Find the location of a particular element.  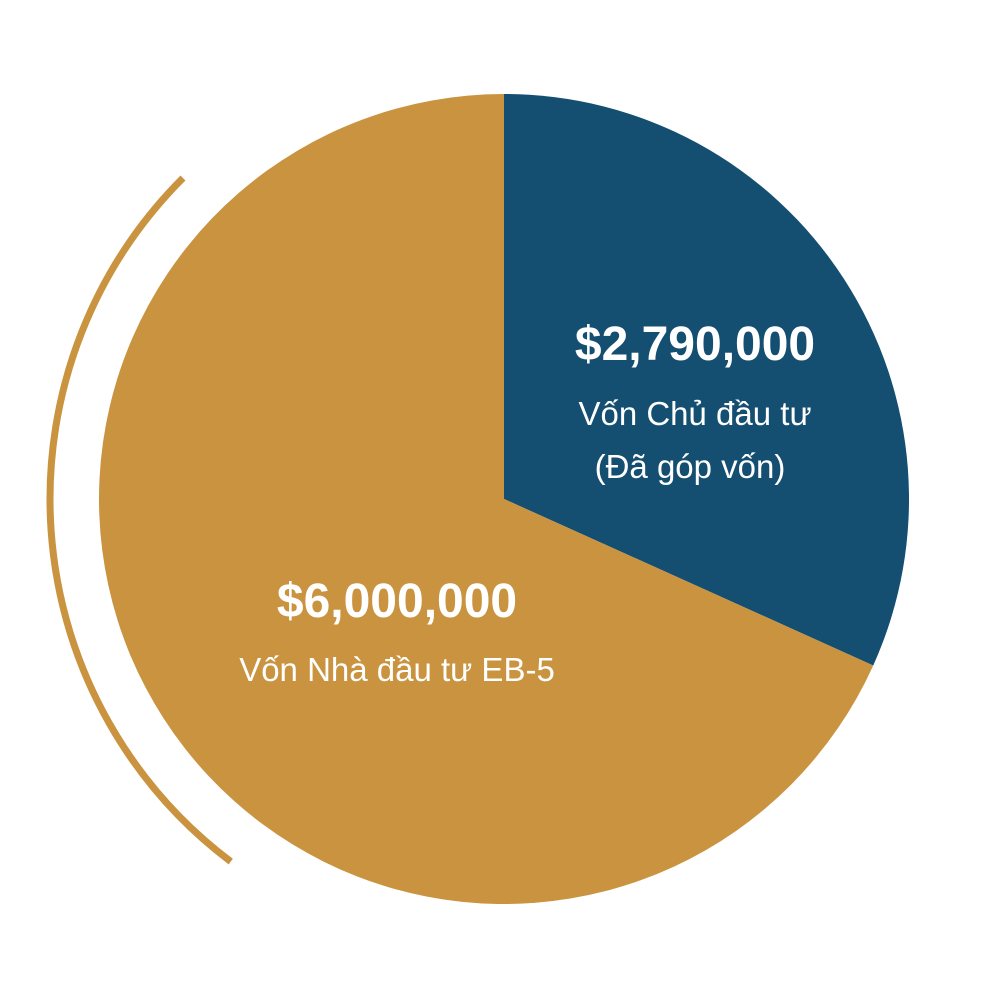

equity-description-line-1: Vốn Chủ đầu tư is located at coordinates (694, 413).